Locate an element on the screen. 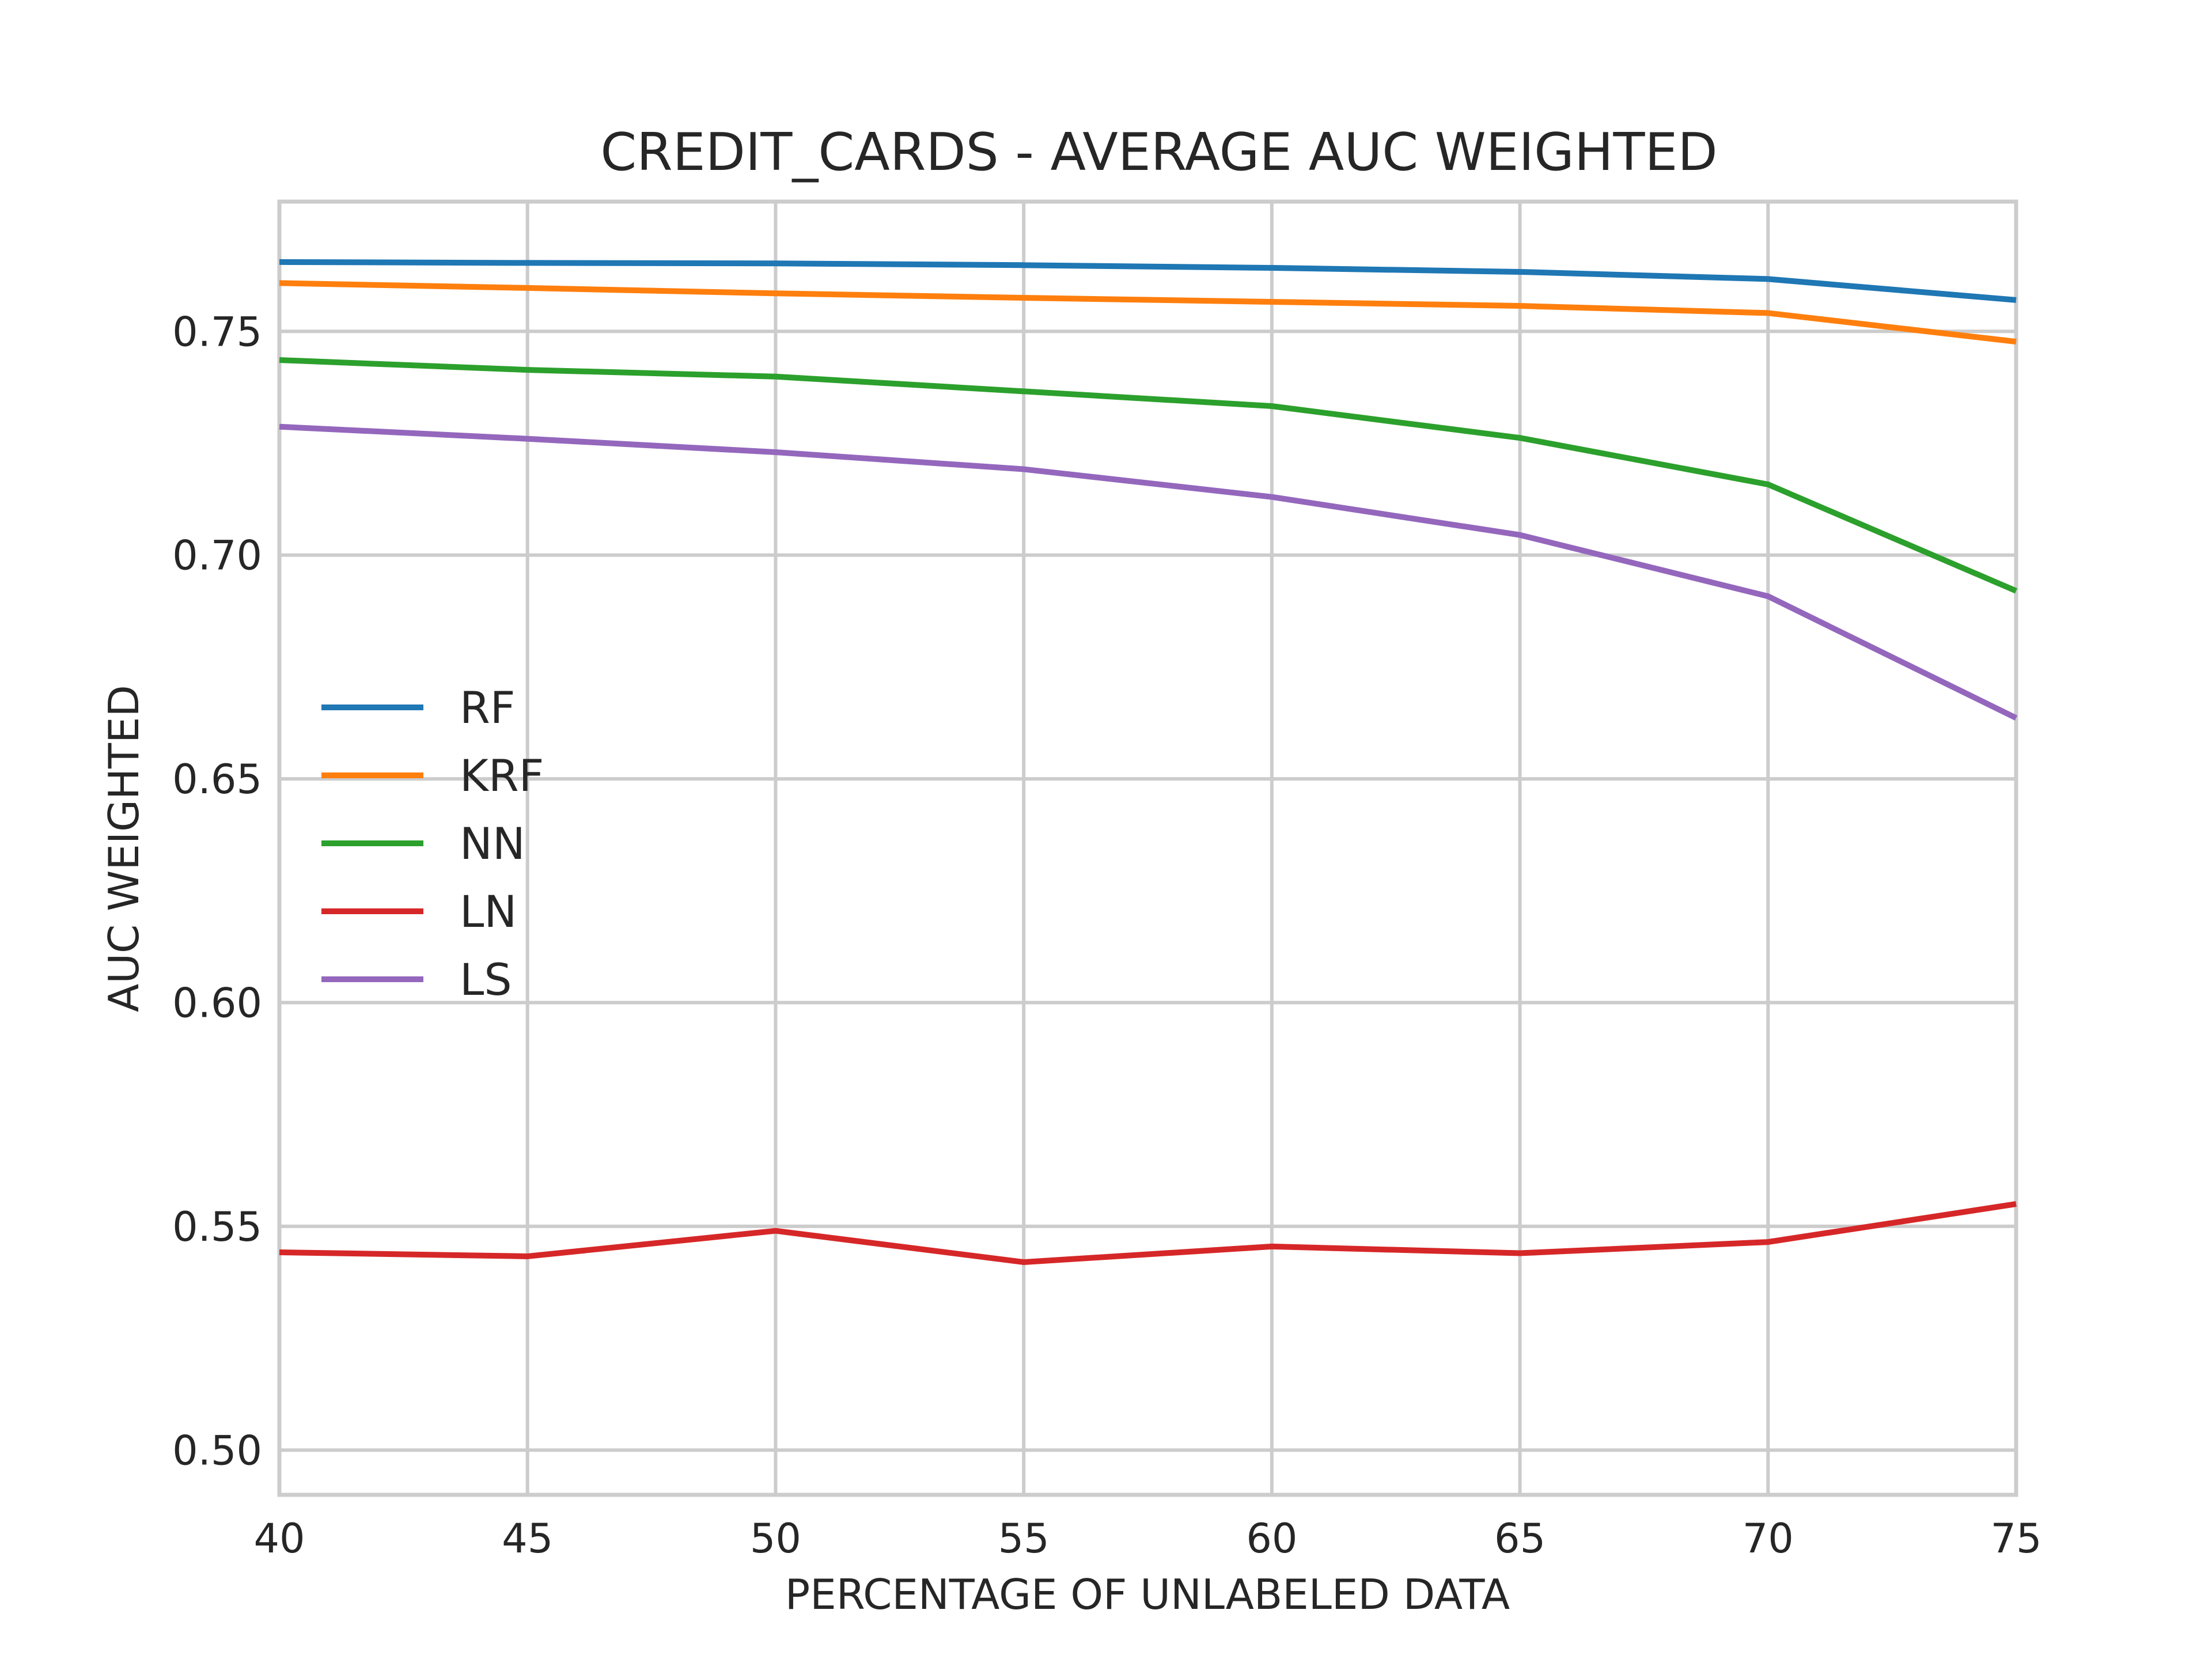 This screenshot has height=1659, width=2212. x-tick-label: 60 is located at coordinates (1271, 1538).